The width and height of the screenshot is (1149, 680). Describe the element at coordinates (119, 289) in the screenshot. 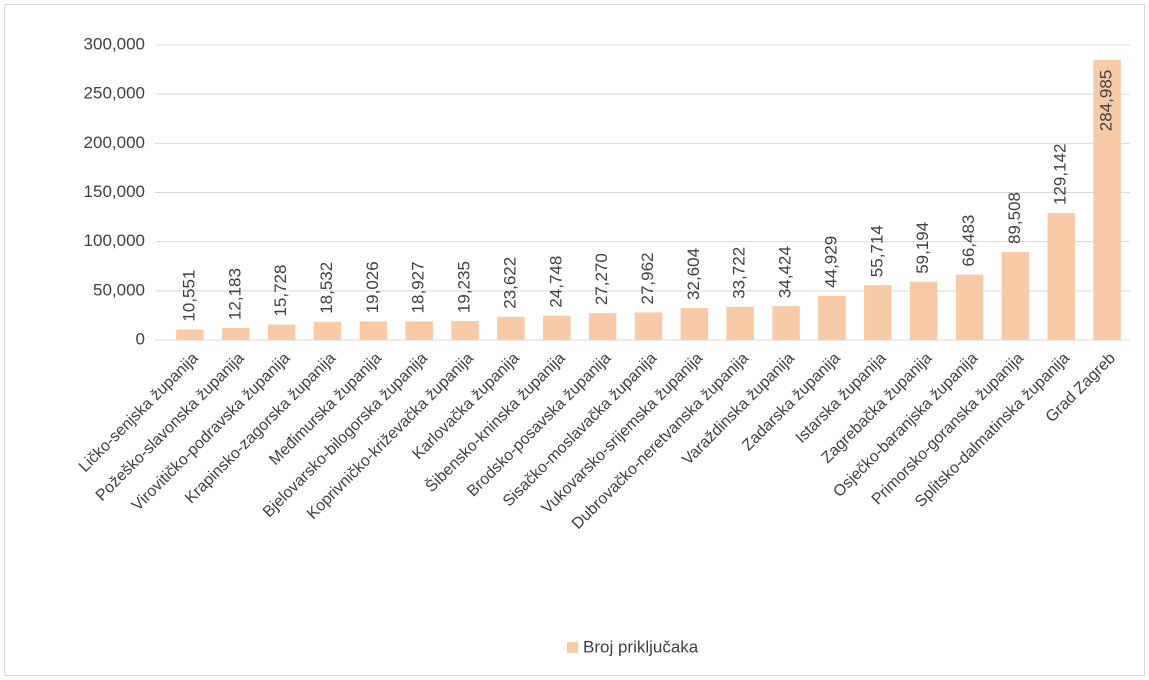

I see `y-tick-label: 50,000` at that location.